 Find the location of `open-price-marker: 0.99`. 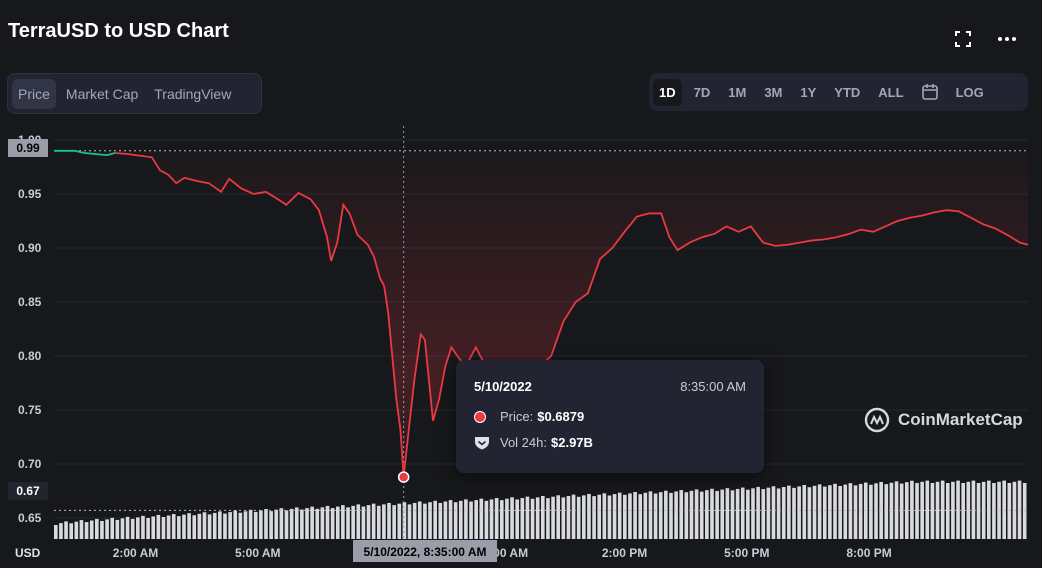

open-price-marker: 0.99 is located at coordinates (28, 148).